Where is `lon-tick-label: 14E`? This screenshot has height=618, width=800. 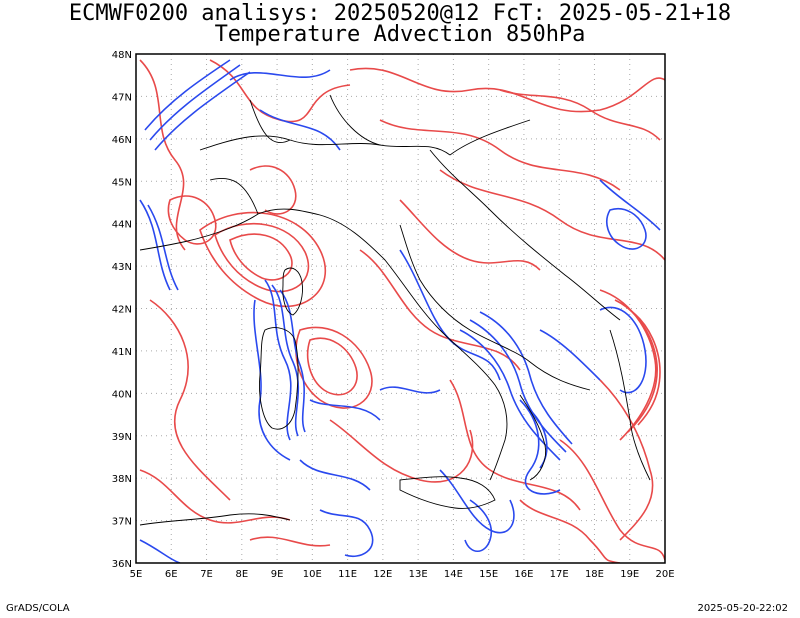 lon-tick-label: 14E is located at coordinates (453, 574).